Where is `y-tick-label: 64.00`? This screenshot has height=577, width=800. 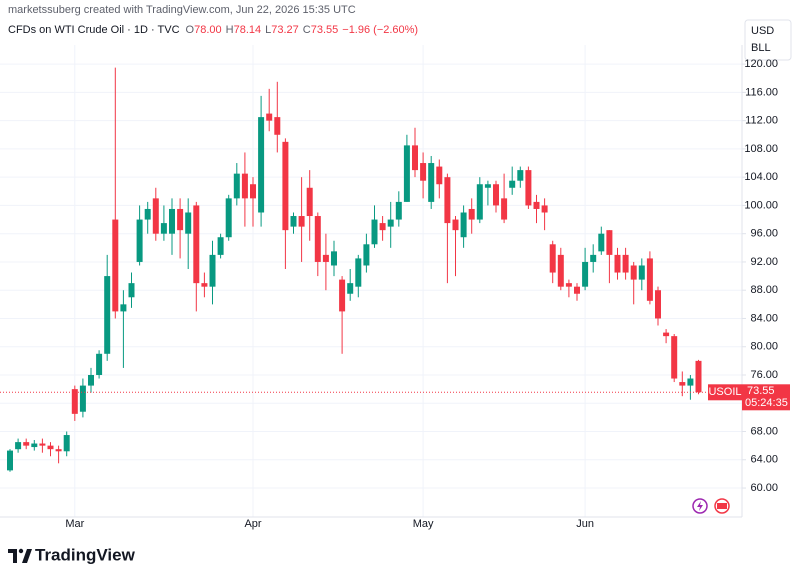
y-tick-label: 64.00 is located at coordinates (764, 460).